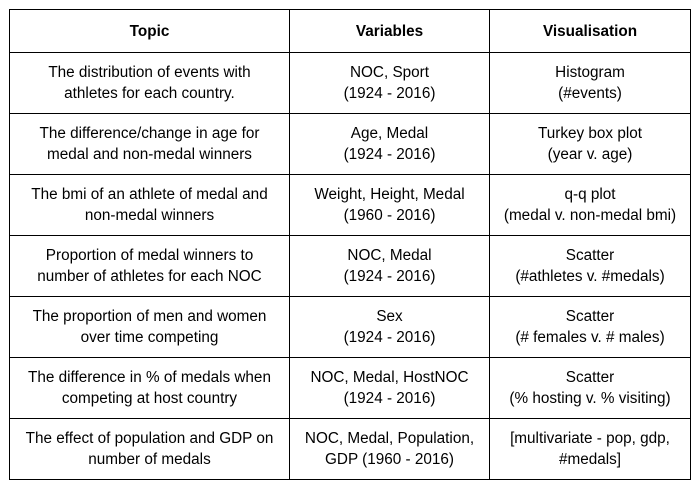 Image resolution: width=699 pixels, height=485 pixels. What do you see at coordinates (389, 72) in the screenshot?
I see `cell-variables-line: NOC, Sport` at bounding box center [389, 72].